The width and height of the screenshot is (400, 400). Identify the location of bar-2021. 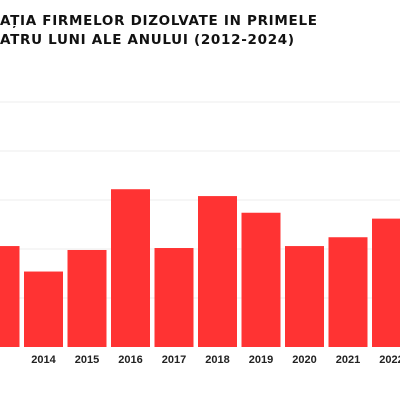
(348, 292).